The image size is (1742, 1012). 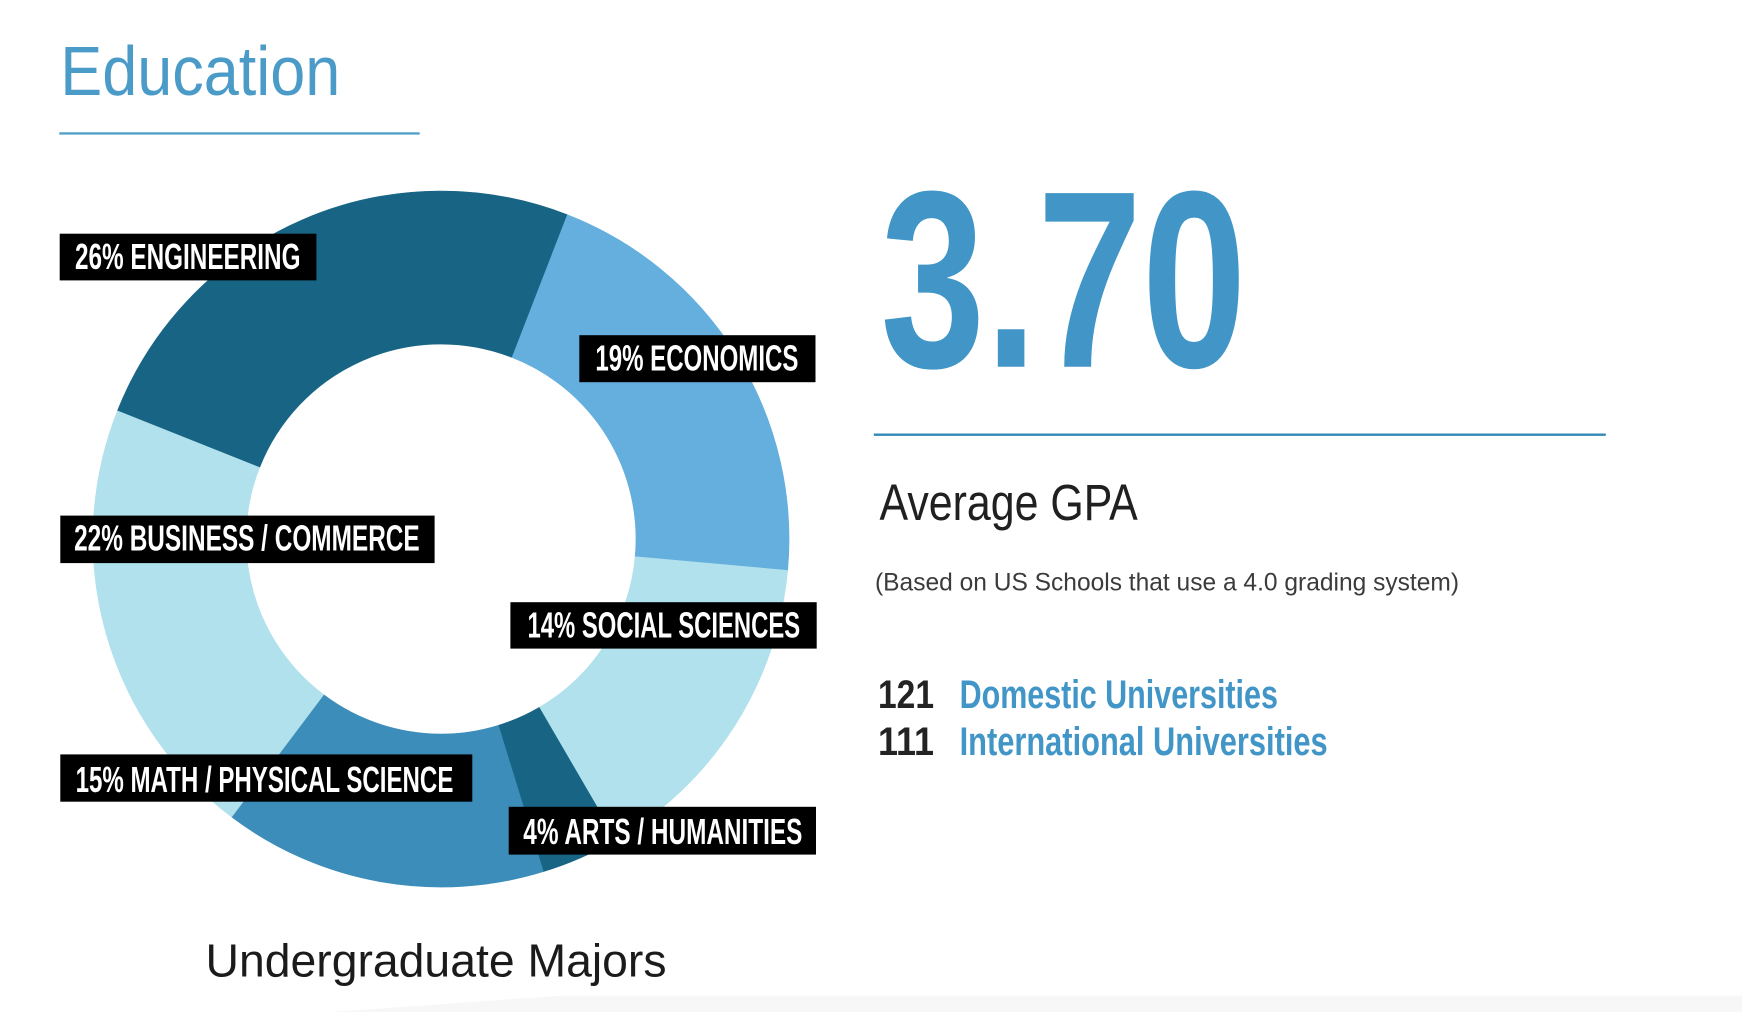 What do you see at coordinates (1064, 280) in the screenshot?
I see `svg-text: 3.70` at bounding box center [1064, 280].